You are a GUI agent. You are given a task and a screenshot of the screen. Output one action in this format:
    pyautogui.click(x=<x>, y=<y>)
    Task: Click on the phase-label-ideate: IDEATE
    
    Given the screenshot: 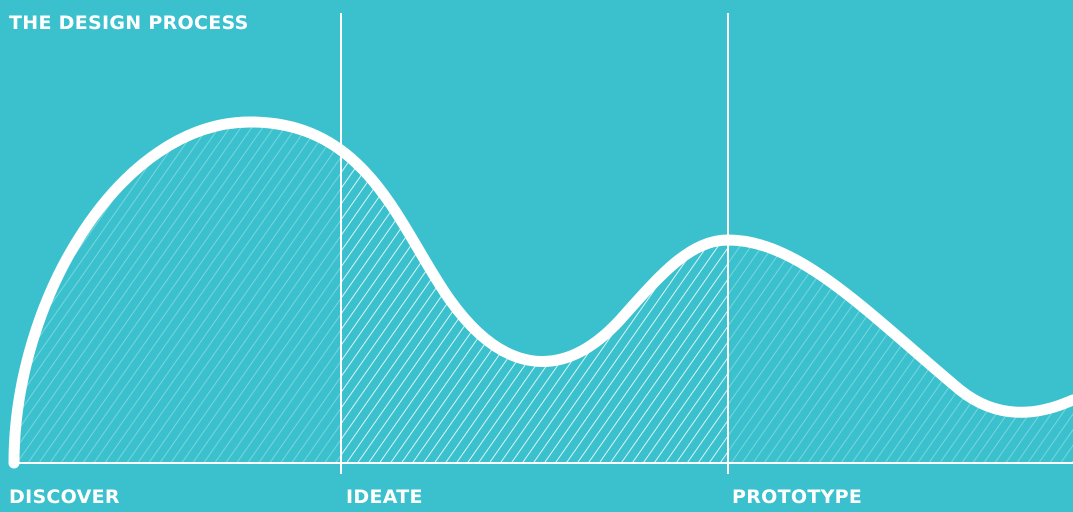 What is the action you would take?
    pyautogui.click(x=384, y=497)
    